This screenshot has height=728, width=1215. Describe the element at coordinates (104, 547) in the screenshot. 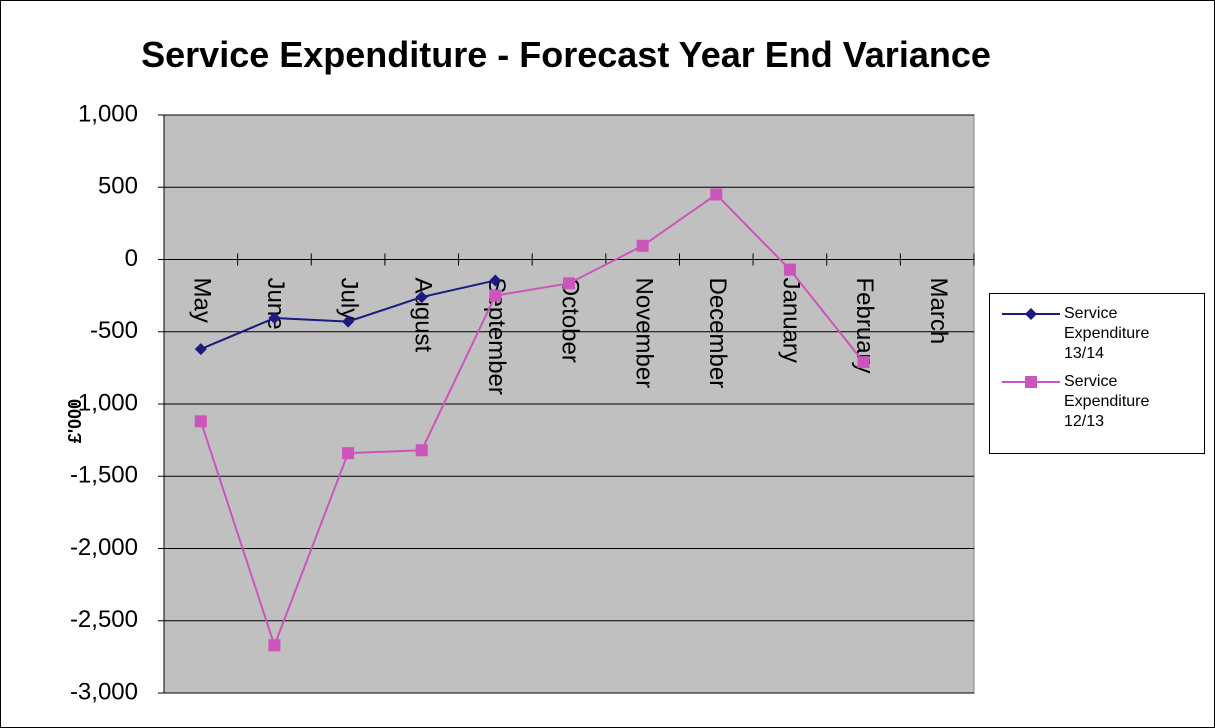

I see `y-tick-label: -2,000` at that location.